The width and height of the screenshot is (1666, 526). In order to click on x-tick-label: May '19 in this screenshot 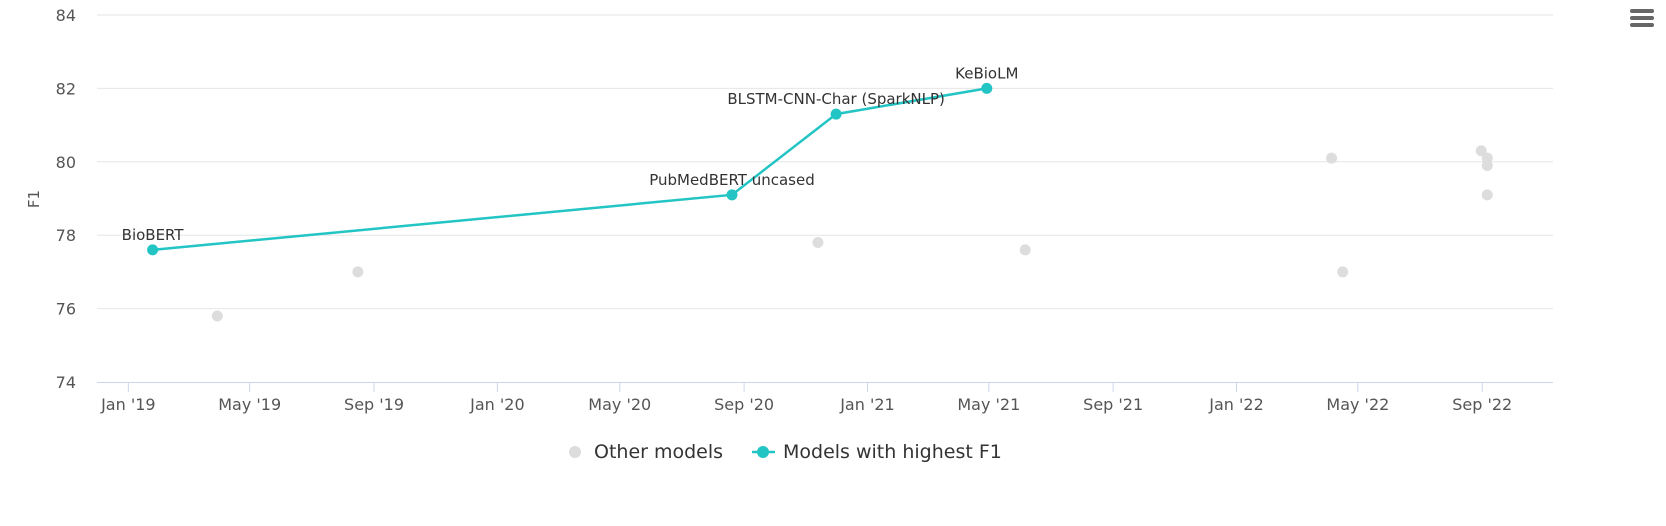, I will do `click(249, 404)`.